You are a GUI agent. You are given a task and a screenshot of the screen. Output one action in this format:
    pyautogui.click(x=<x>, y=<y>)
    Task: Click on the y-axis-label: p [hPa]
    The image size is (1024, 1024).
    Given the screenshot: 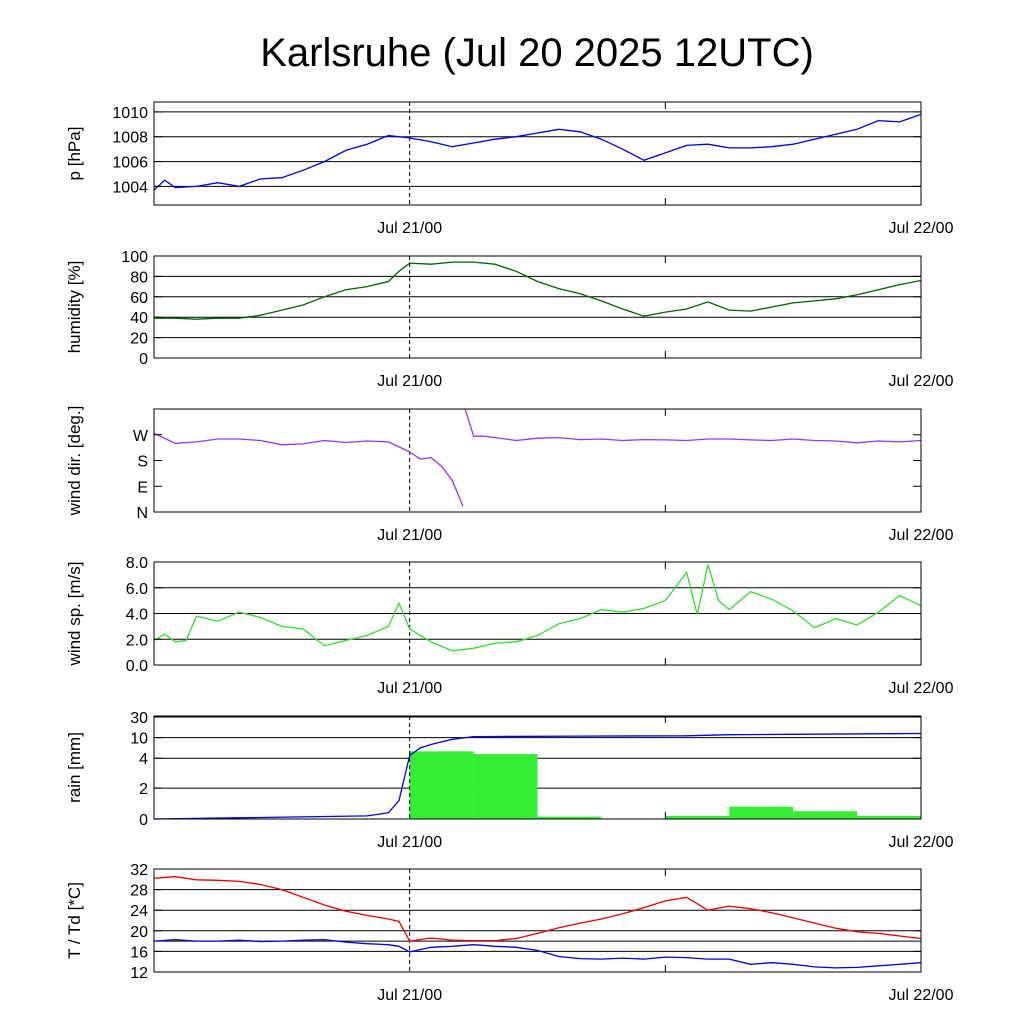 What is the action you would take?
    pyautogui.click(x=74, y=154)
    